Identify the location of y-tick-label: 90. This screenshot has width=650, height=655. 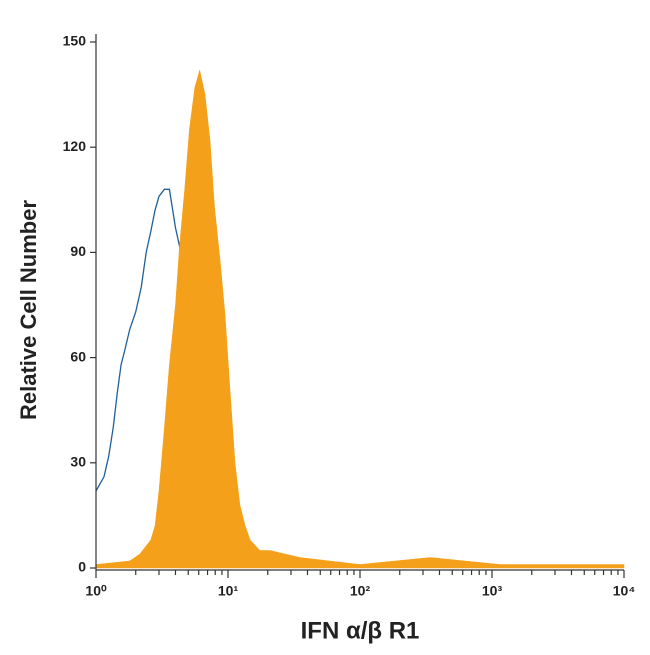
(78, 251).